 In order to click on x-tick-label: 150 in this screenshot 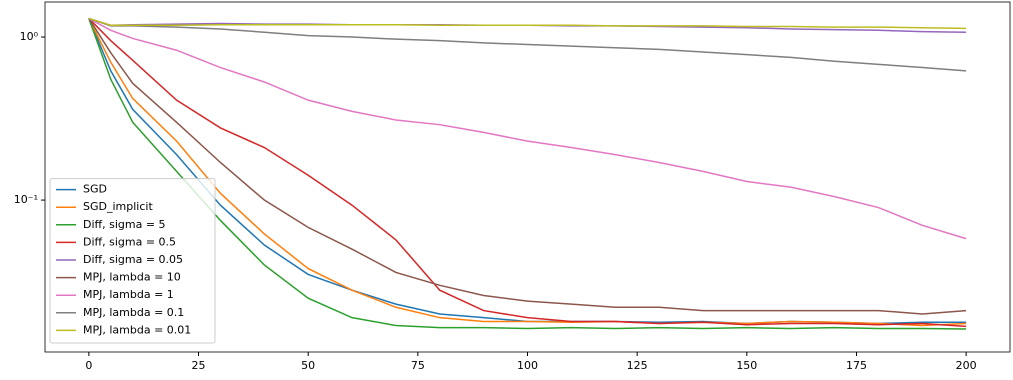, I will do `click(746, 365)`.